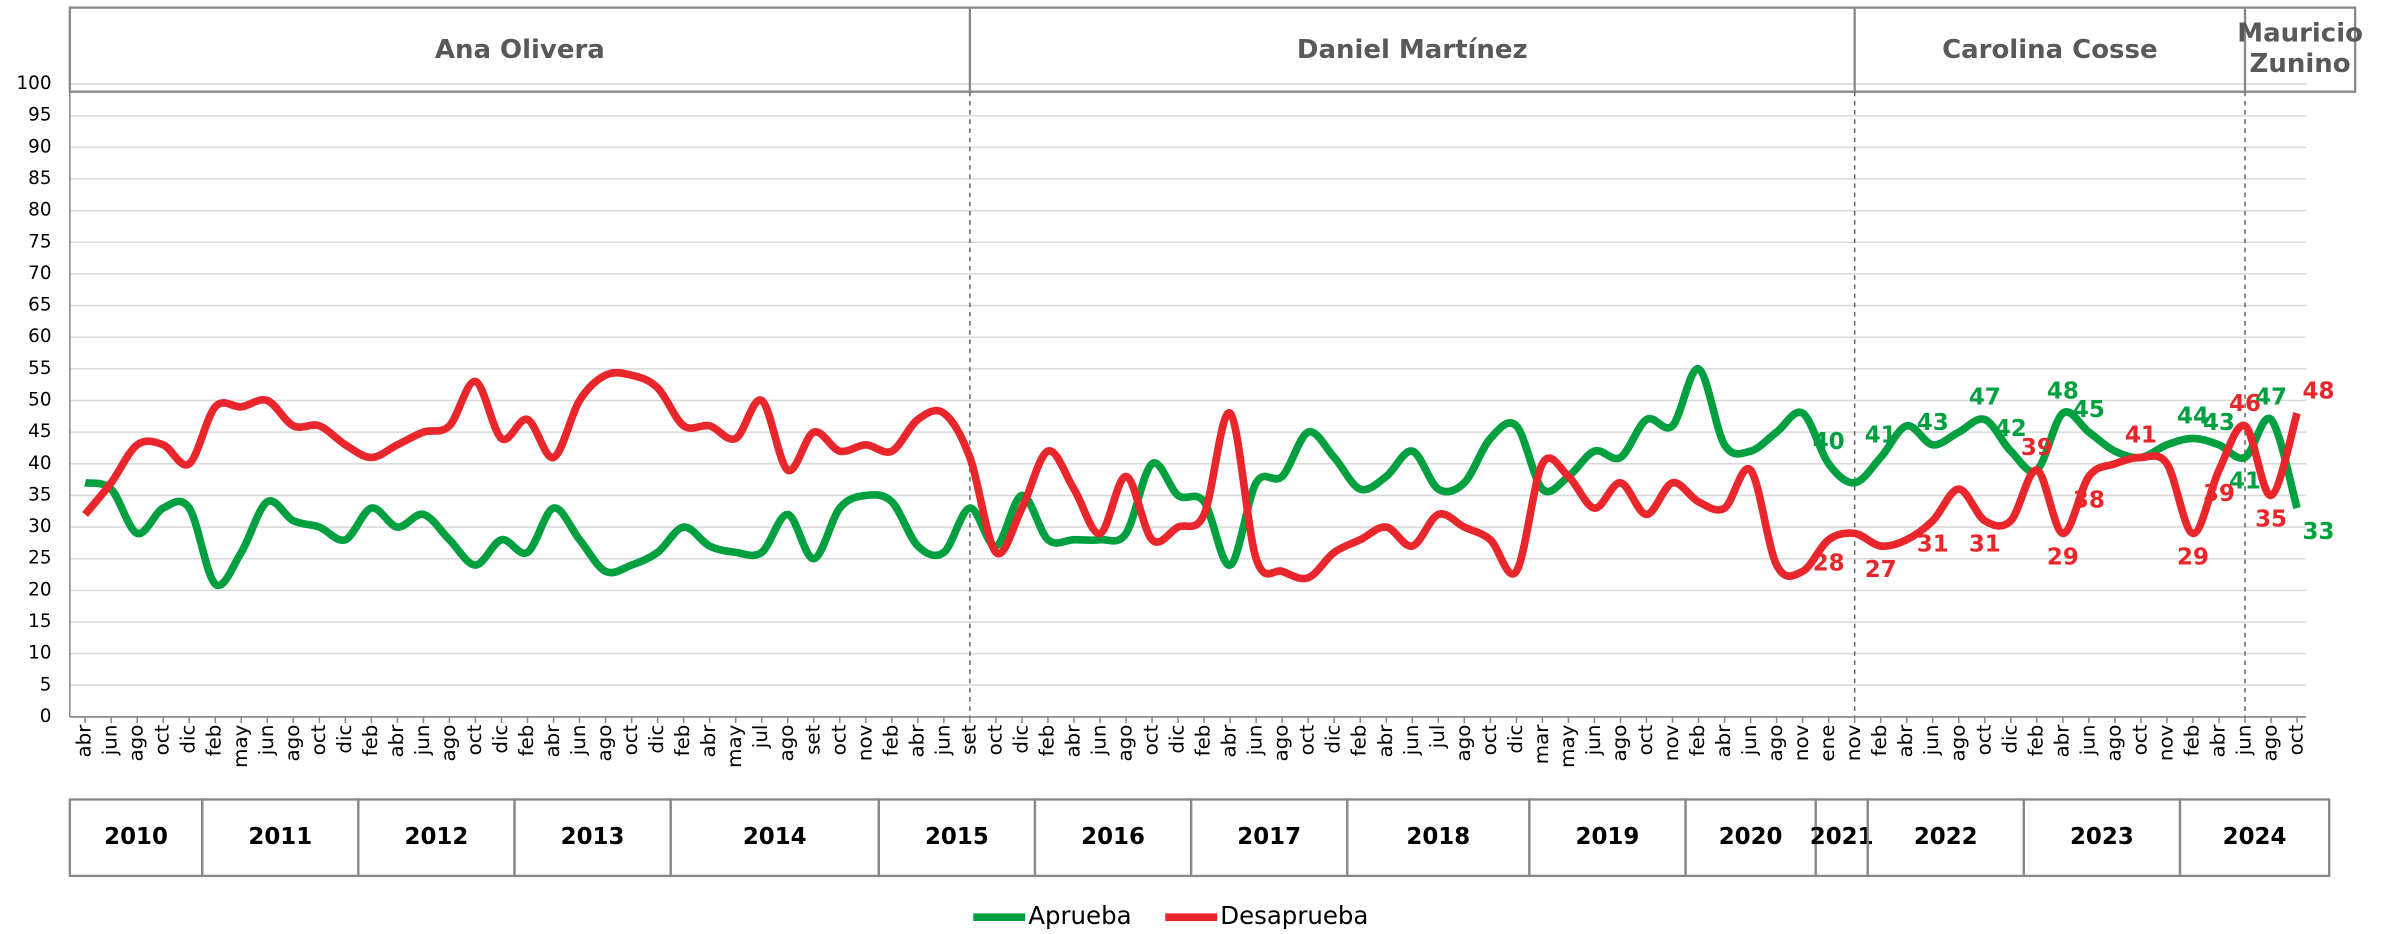 The width and height of the screenshot is (2399, 934). What do you see at coordinates (1946, 837) in the screenshot?
I see `year-label: 2022` at bounding box center [1946, 837].